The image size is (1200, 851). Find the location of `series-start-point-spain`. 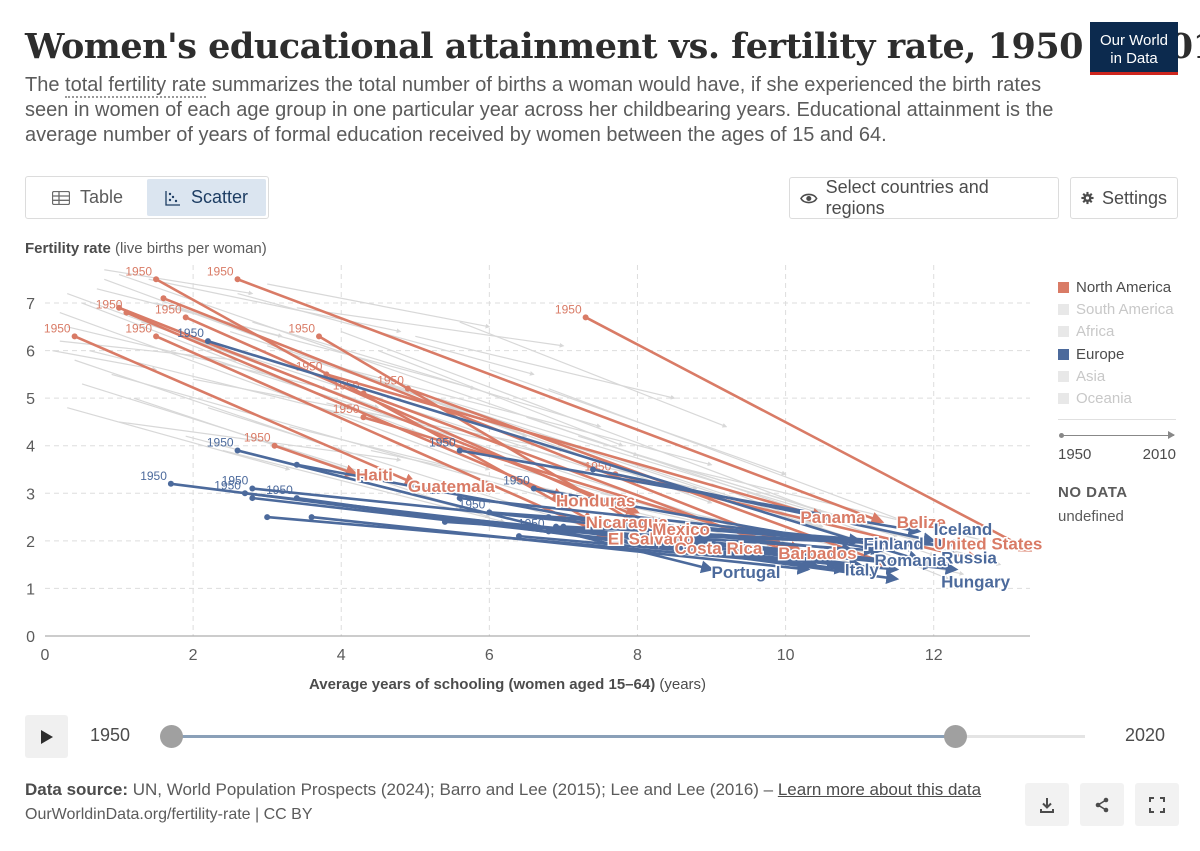

series-start-point-spain is located at coordinates (311, 517).